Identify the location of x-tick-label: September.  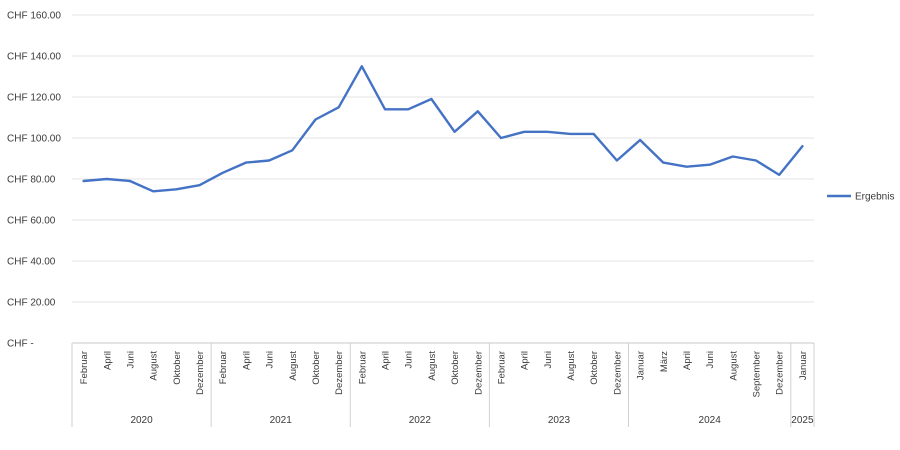
(757, 374).